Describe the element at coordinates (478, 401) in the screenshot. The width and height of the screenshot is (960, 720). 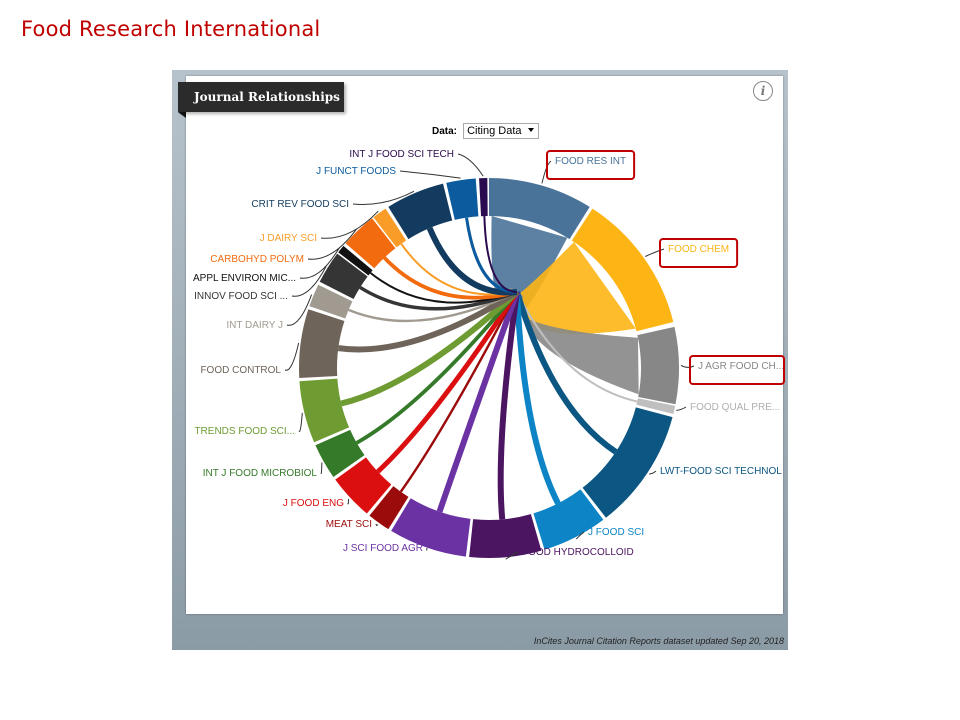
I see `ribbon-j-sci-food-agr` at that location.